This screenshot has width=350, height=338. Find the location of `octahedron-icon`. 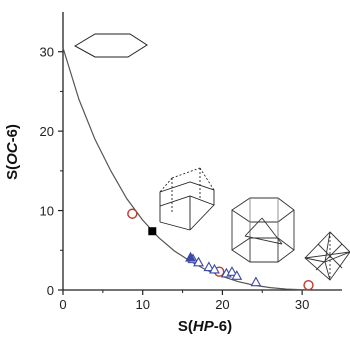

octahedron-icon is located at coordinates (327, 256).